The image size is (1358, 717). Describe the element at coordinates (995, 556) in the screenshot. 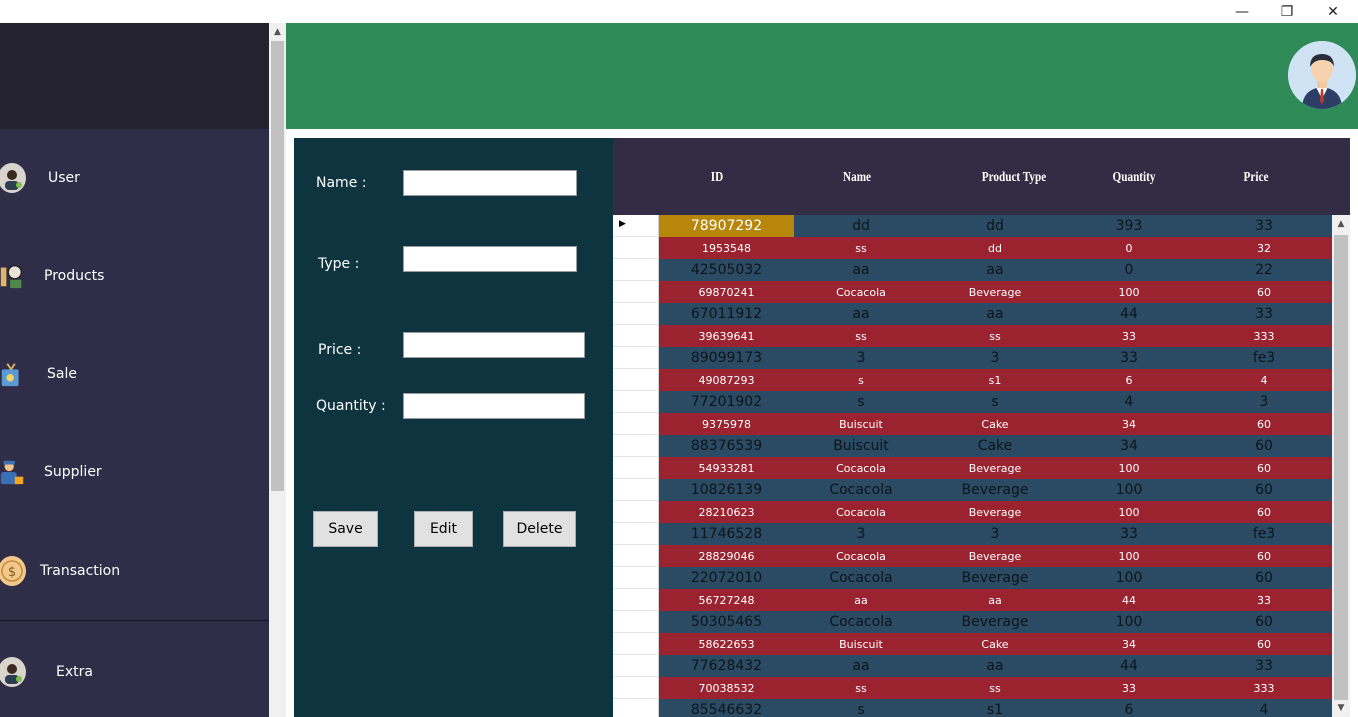

I see `table-row: 28829046 Cocacola Beverage 100 60` at that location.